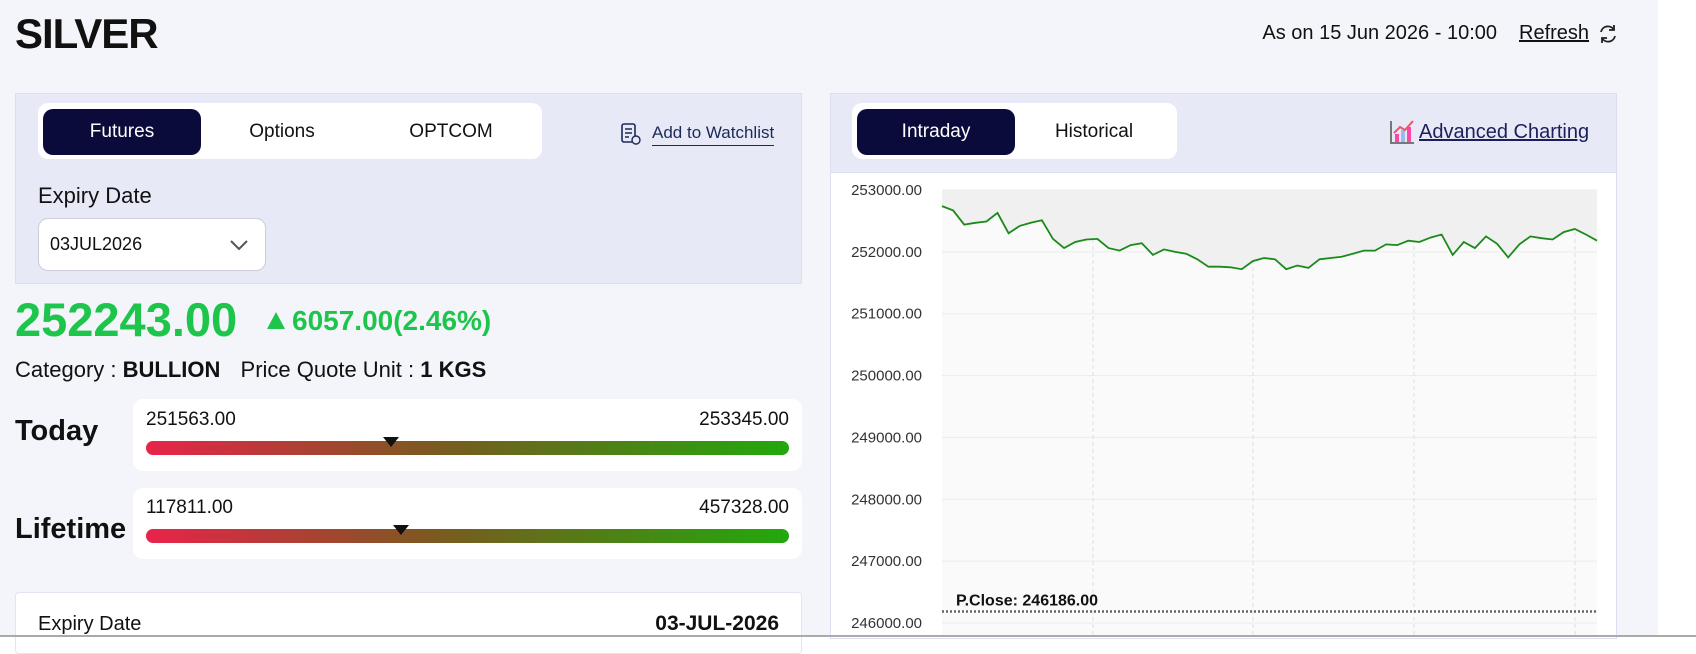 This screenshot has width=1696, height=654. What do you see at coordinates (886, 437) in the screenshot?
I see `y-tick-label: 249000.00` at bounding box center [886, 437].